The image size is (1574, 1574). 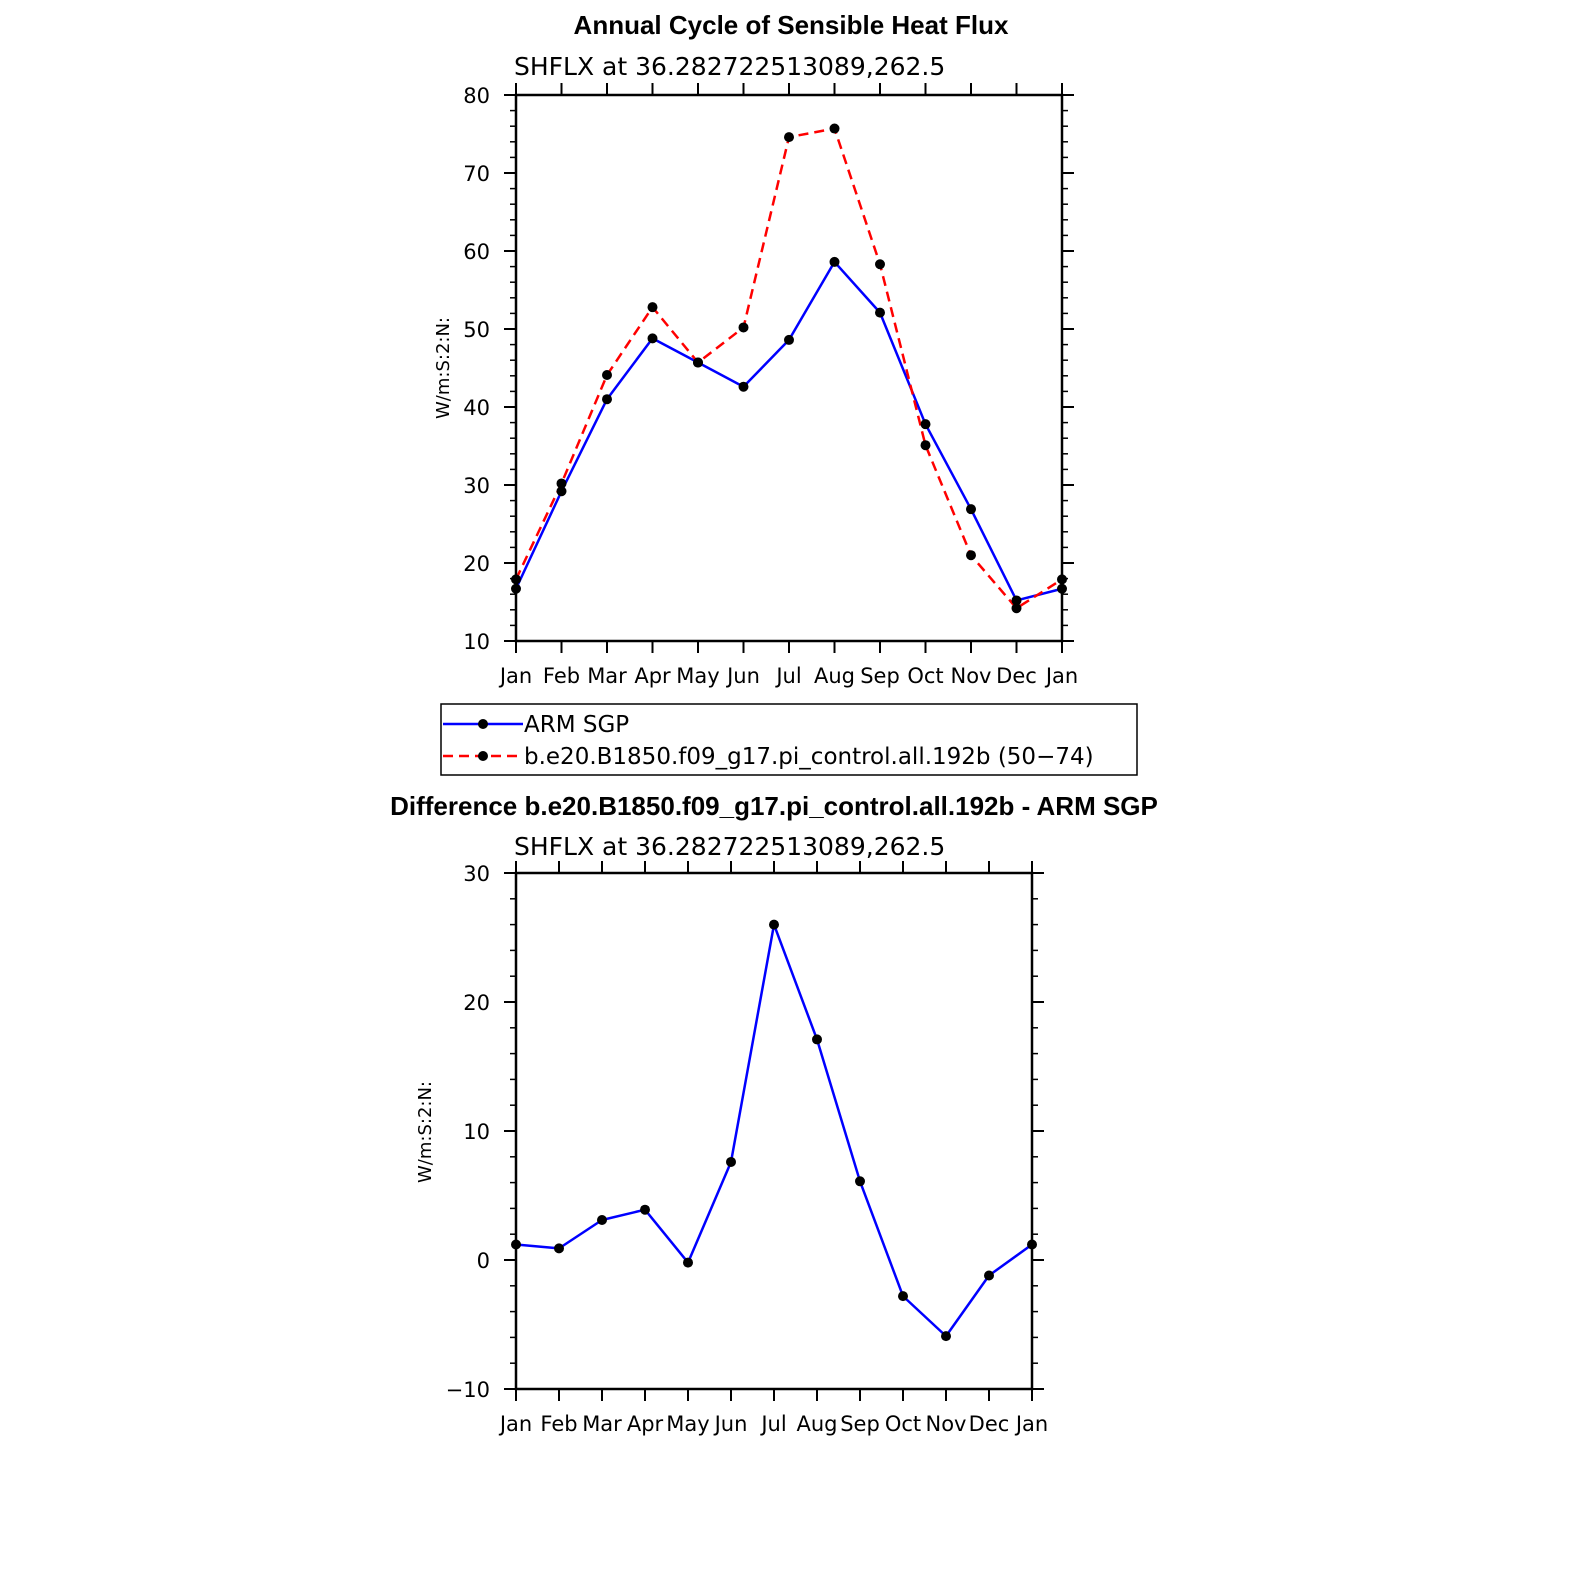 What do you see at coordinates (476, 408) in the screenshot?
I see `y-tick-label: 40` at bounding box center [476, 408].